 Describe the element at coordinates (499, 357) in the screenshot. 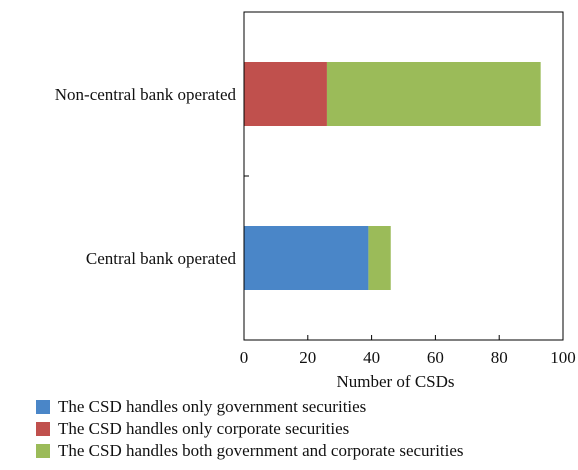

I see `x-tick-label: 80` at that location.